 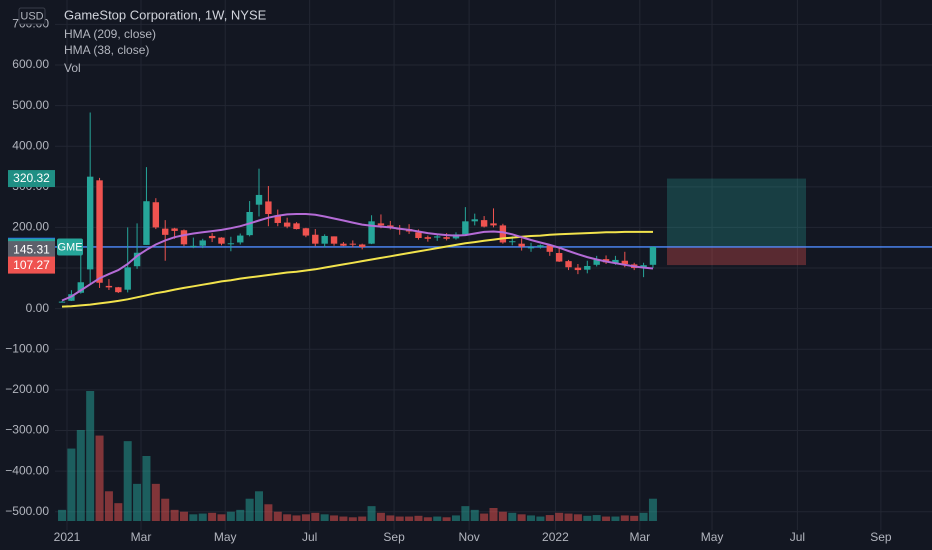 I want to click on currency-box, so click(x=32, y=16).